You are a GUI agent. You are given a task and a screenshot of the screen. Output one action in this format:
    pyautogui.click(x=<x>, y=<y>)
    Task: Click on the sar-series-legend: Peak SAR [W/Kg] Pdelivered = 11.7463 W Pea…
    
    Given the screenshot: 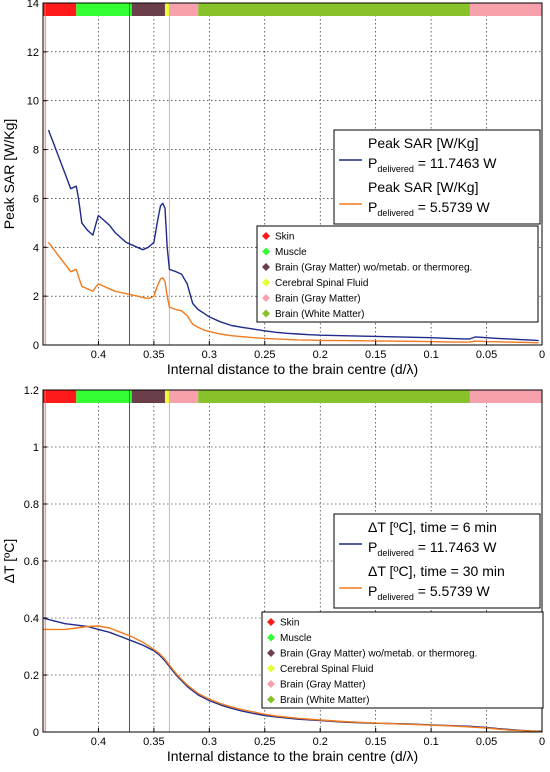 What is the action you would take?
    pyautogui.click(x=437, y=177)
    